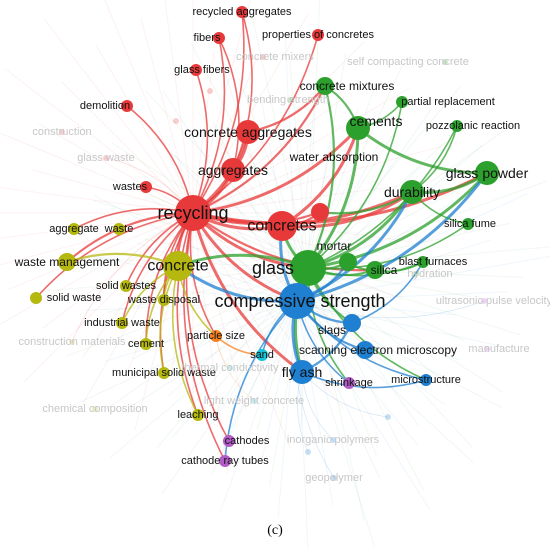  I want to click on label-glass-powder: glass powder, so click(487, 173).